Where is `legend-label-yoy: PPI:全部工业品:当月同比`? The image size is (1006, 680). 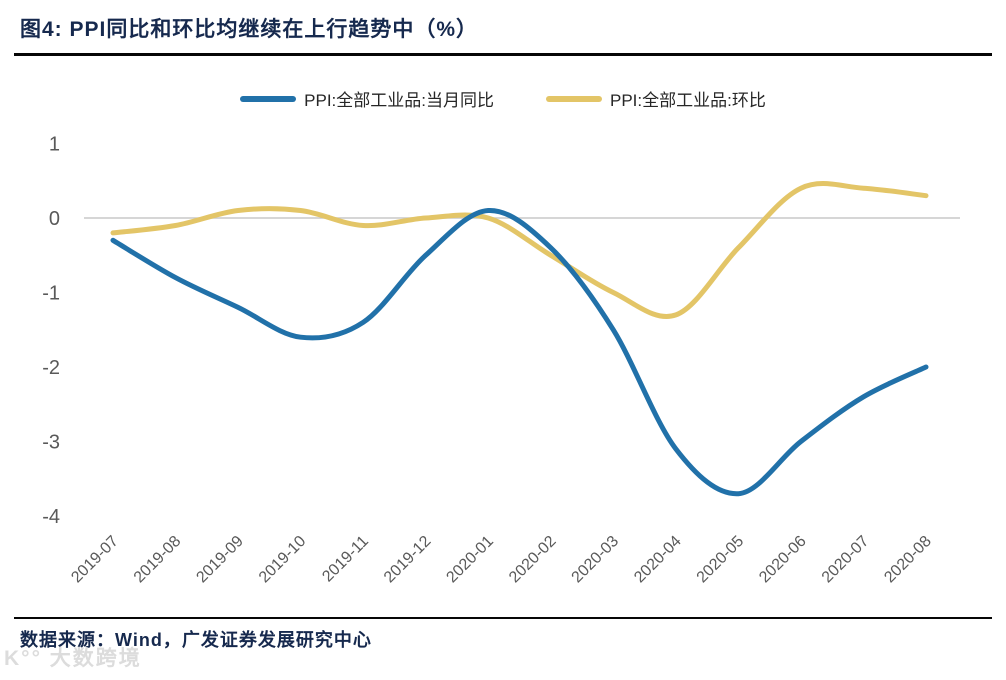
legend-label-yoy: PPI:全部工业品:当月同比 is located at coordinates (399, 100).